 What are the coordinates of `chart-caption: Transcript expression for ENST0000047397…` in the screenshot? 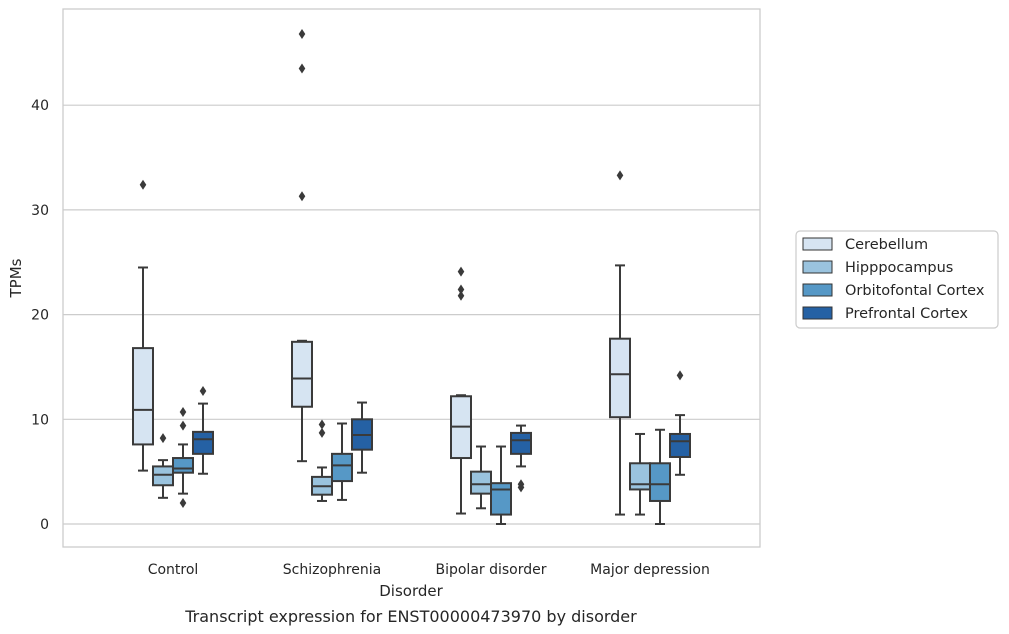 It's located at (410, 616).